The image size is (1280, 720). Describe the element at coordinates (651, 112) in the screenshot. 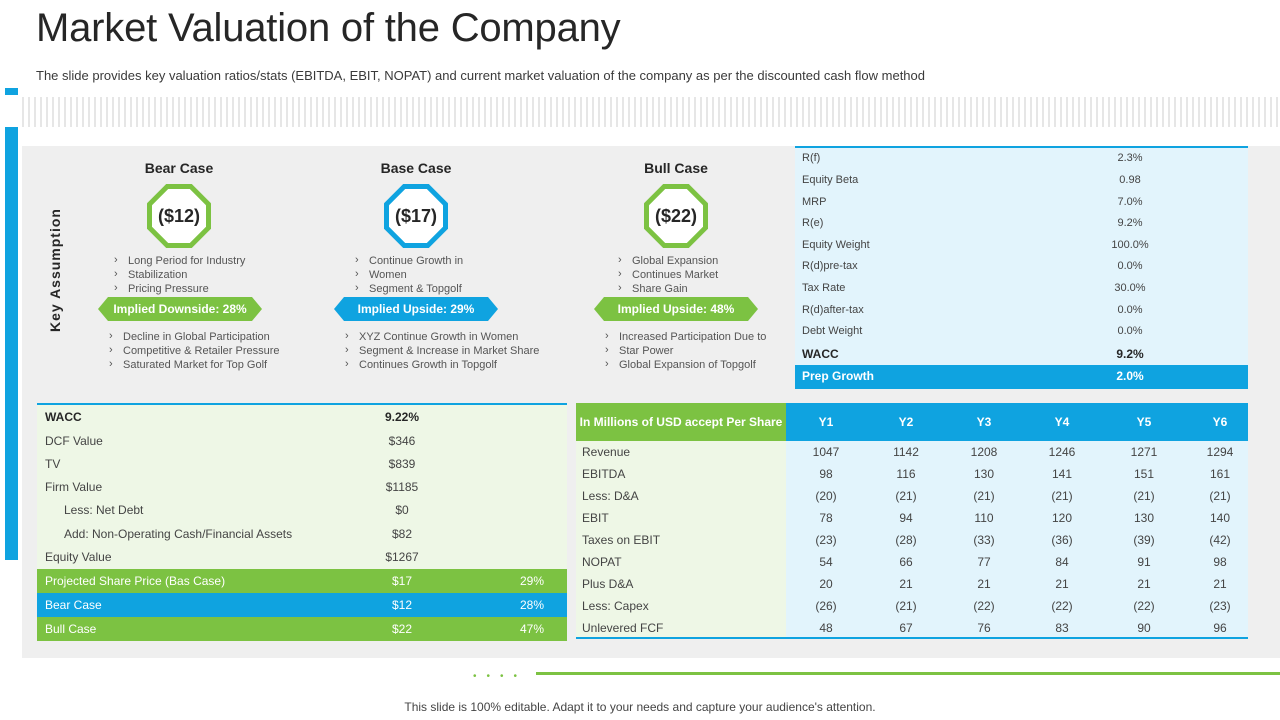

I see `stripe-divider` at that location.